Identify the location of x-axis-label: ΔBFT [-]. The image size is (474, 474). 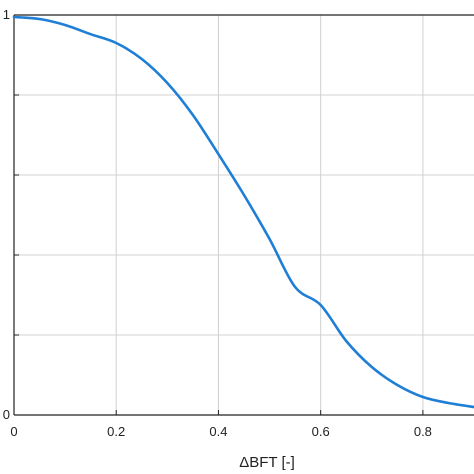
(267, 462).